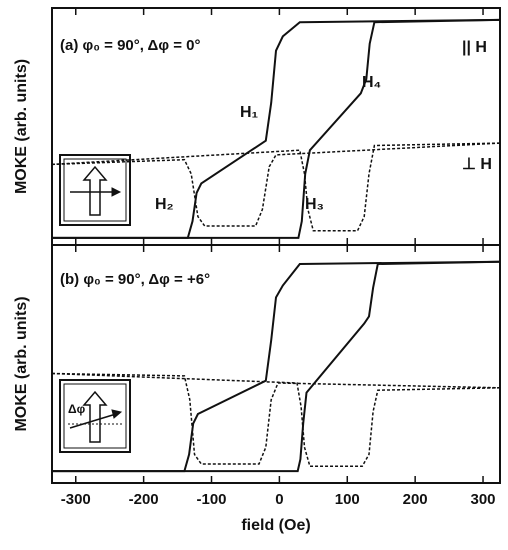  What do you see at coordinates (135, 279) in the screenshot?
I see `panel-label: (b) φ₀ = 90°, Δφ = +6°` at bounding box center [135, 279].